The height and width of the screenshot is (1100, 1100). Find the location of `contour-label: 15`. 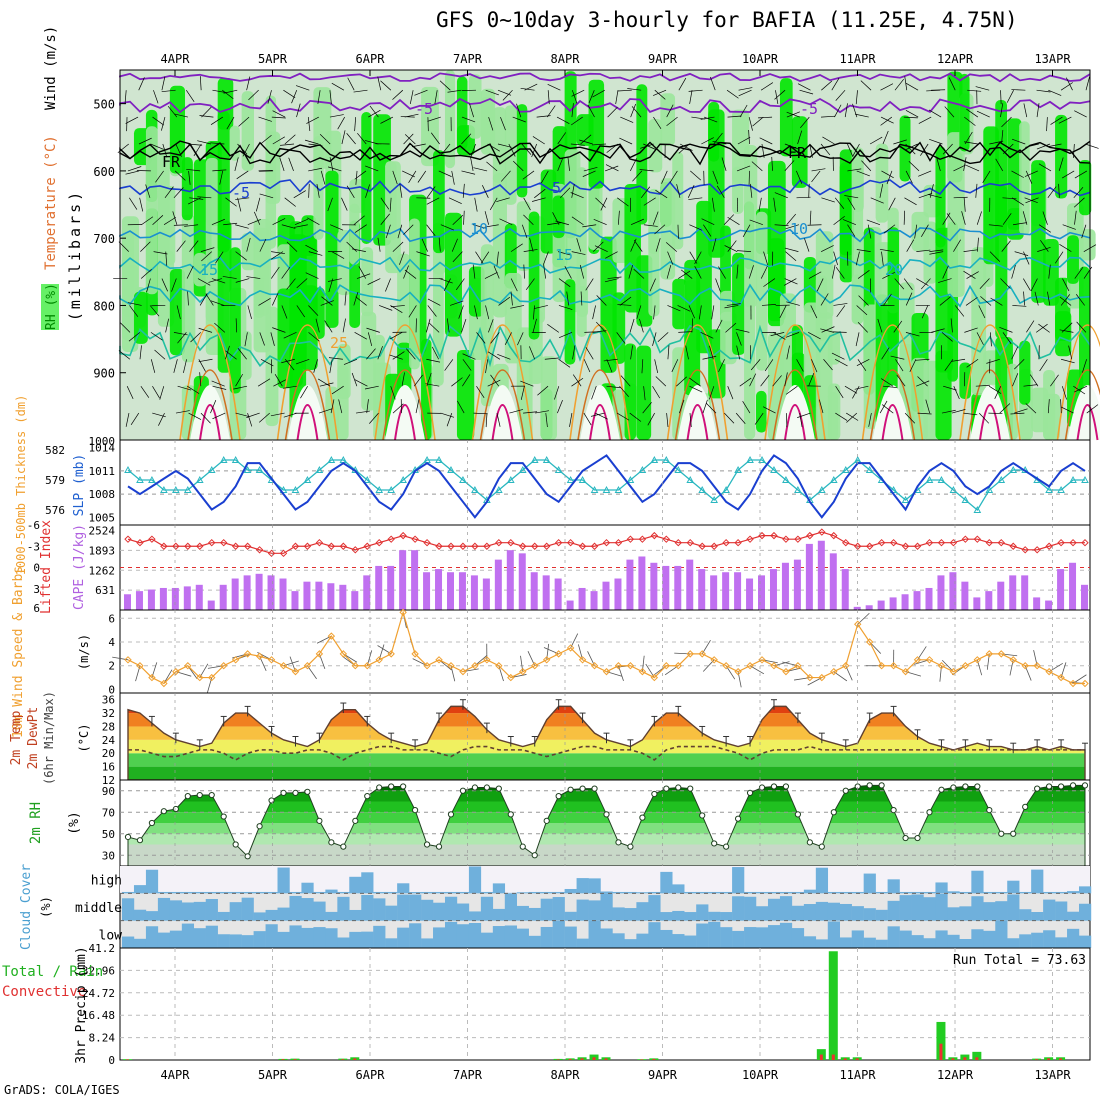

contour-label: 15 is located at coordinates (209, 270).